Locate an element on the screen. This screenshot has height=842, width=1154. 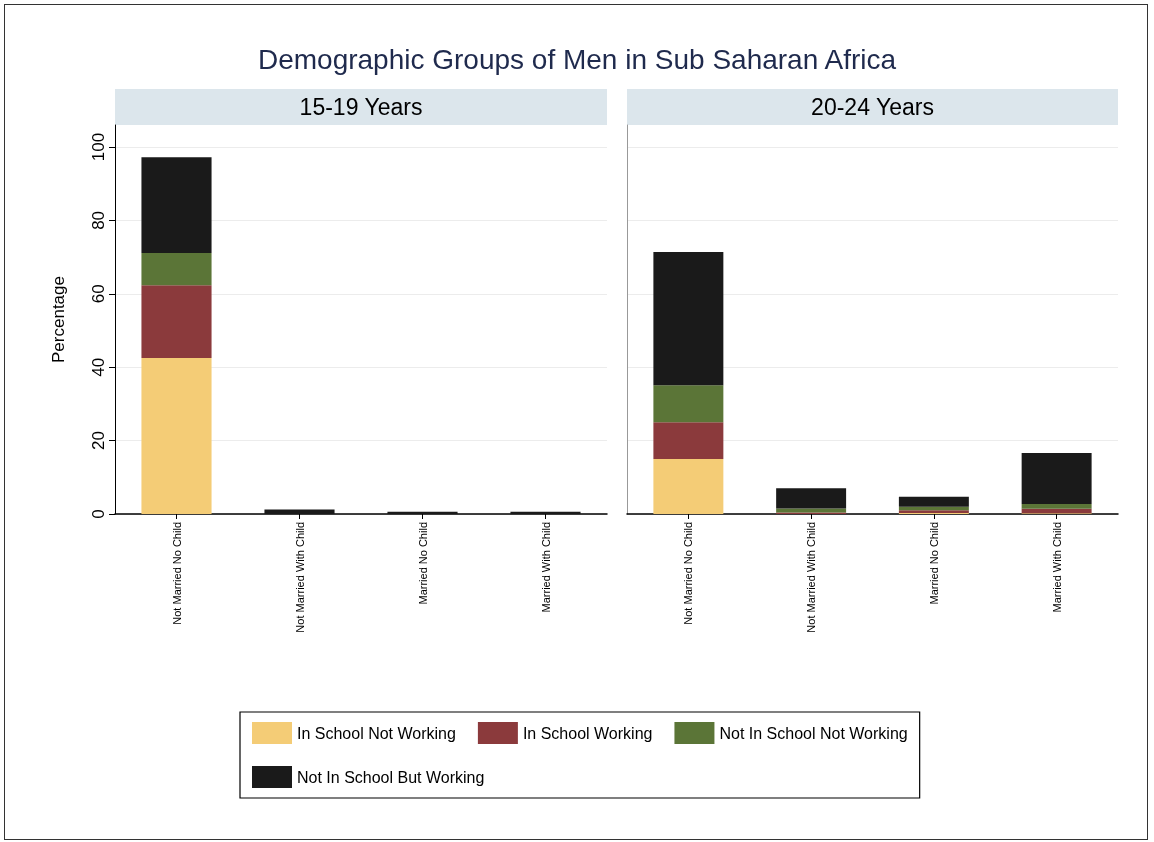
y-tick-label: 60 is located at coordinates (98, 294).